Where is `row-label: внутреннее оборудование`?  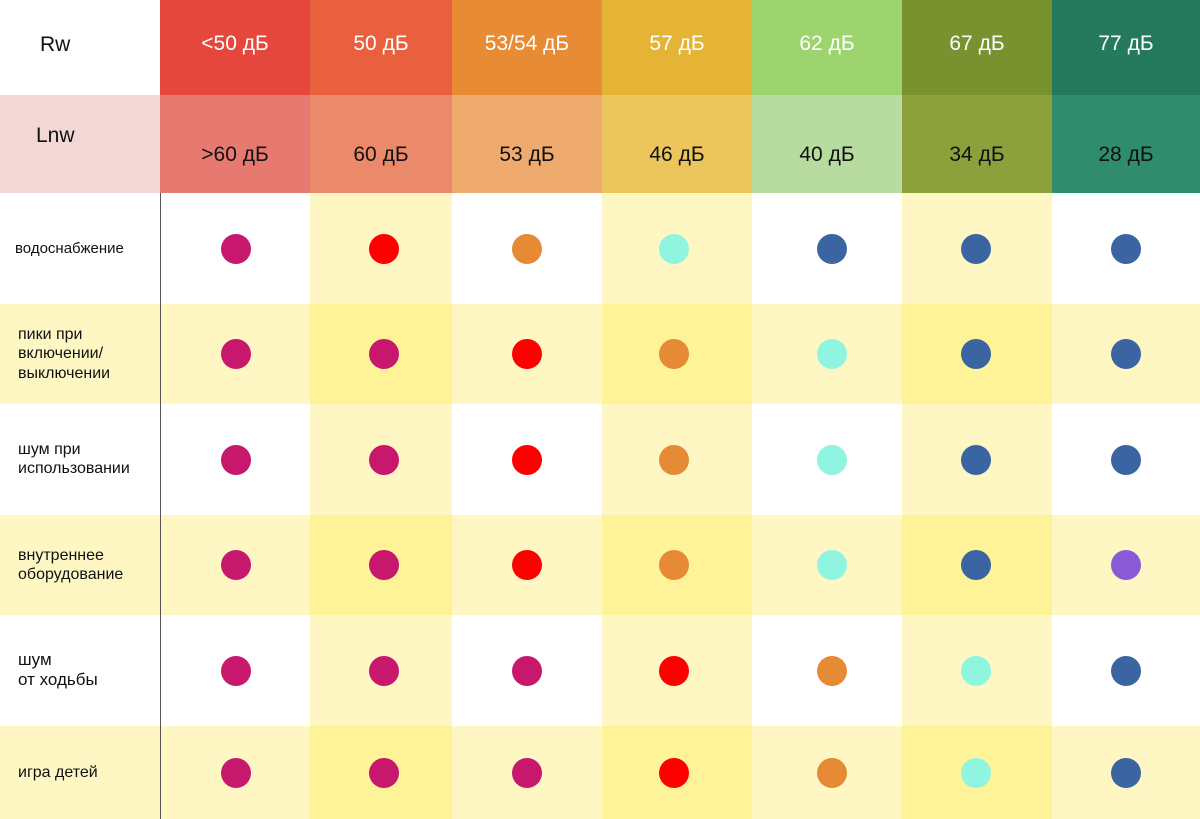 row-label: внутреннее оборудование is located at coordinates (70, 565).